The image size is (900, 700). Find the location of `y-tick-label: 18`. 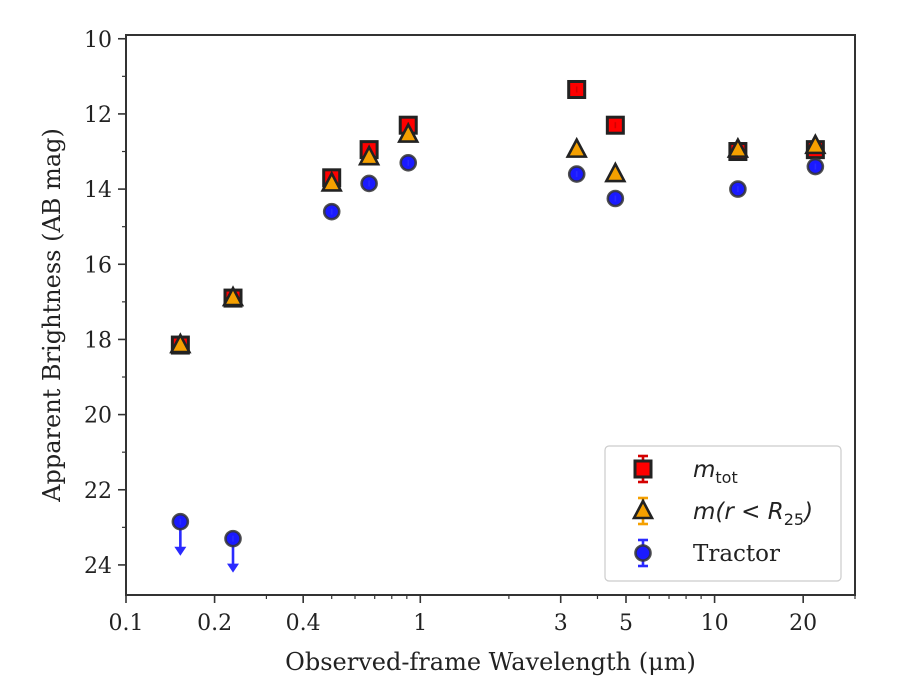

y-tick-label: 18 is located at coordinates (98, 340).